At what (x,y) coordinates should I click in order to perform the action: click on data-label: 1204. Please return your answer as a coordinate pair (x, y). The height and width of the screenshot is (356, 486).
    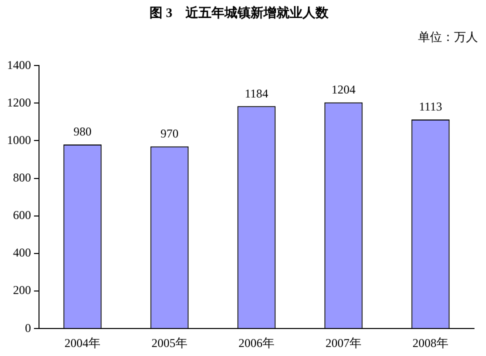
    Looking at the image, I should click on (344, 89).